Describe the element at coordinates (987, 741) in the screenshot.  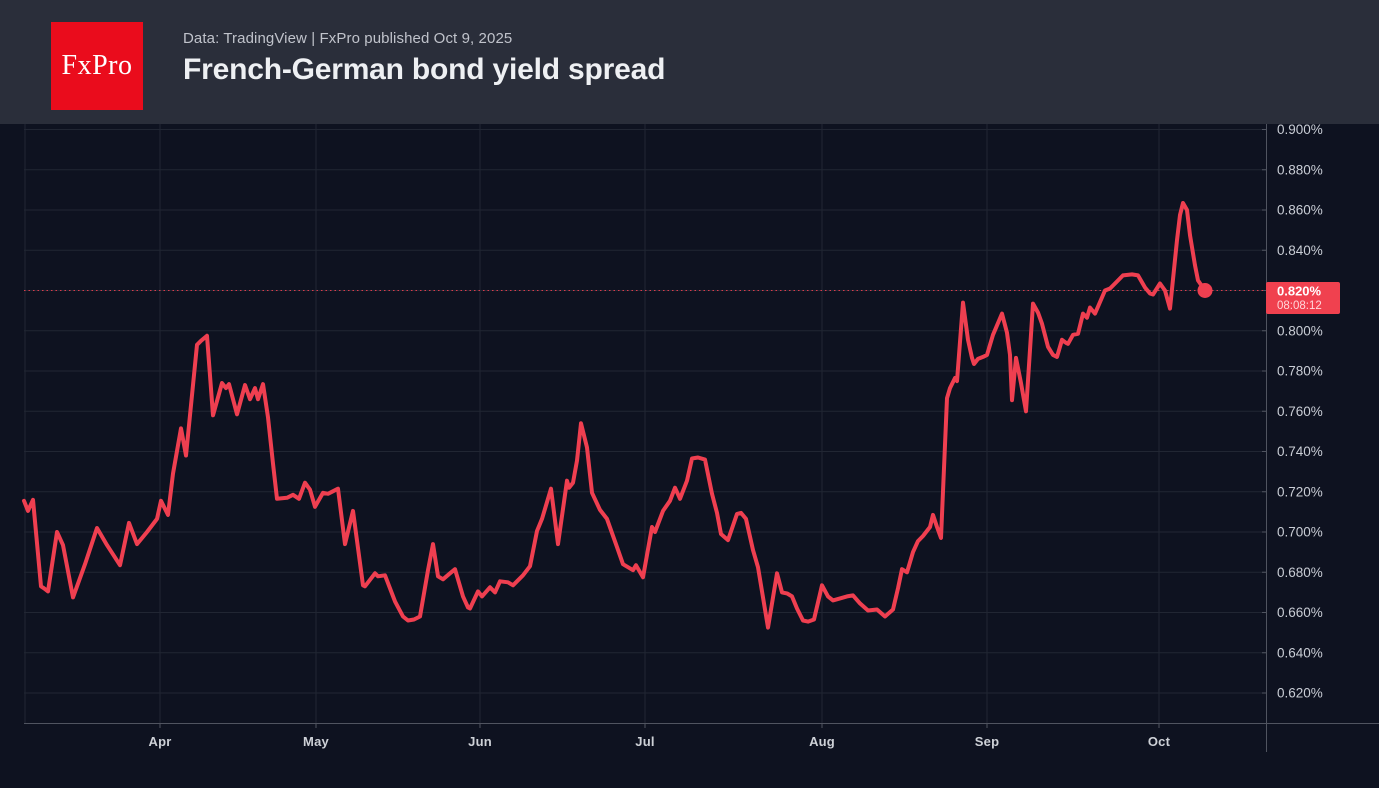
I see `x-axis-label: Sep` at that location.